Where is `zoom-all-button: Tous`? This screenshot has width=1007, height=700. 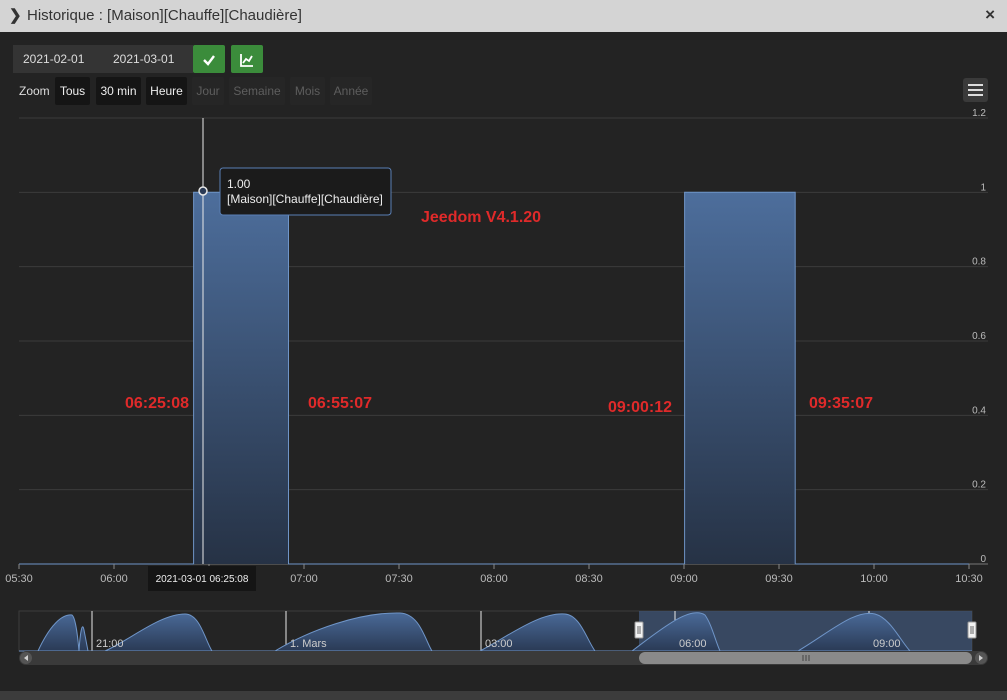 zoom-all-button: Tous is located at coordinates (72, 91).